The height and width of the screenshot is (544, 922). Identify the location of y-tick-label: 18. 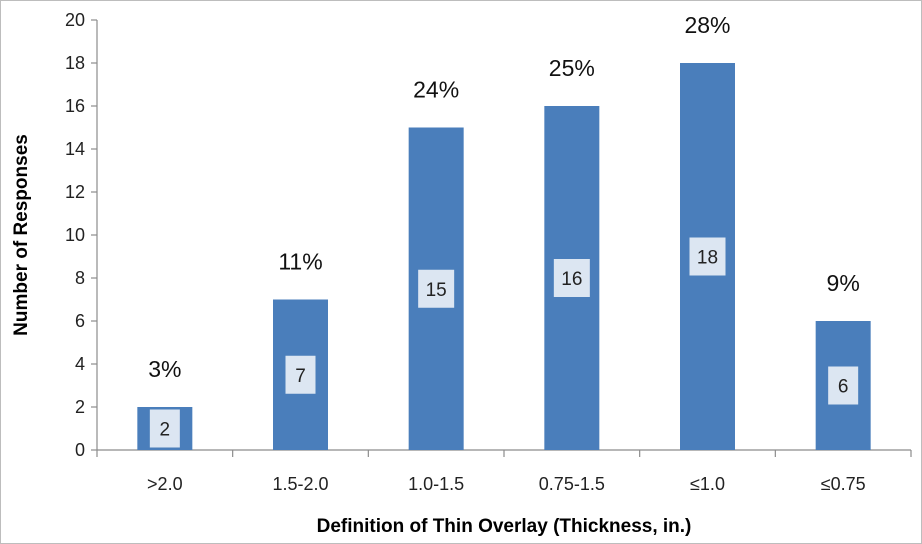
(75, 63).